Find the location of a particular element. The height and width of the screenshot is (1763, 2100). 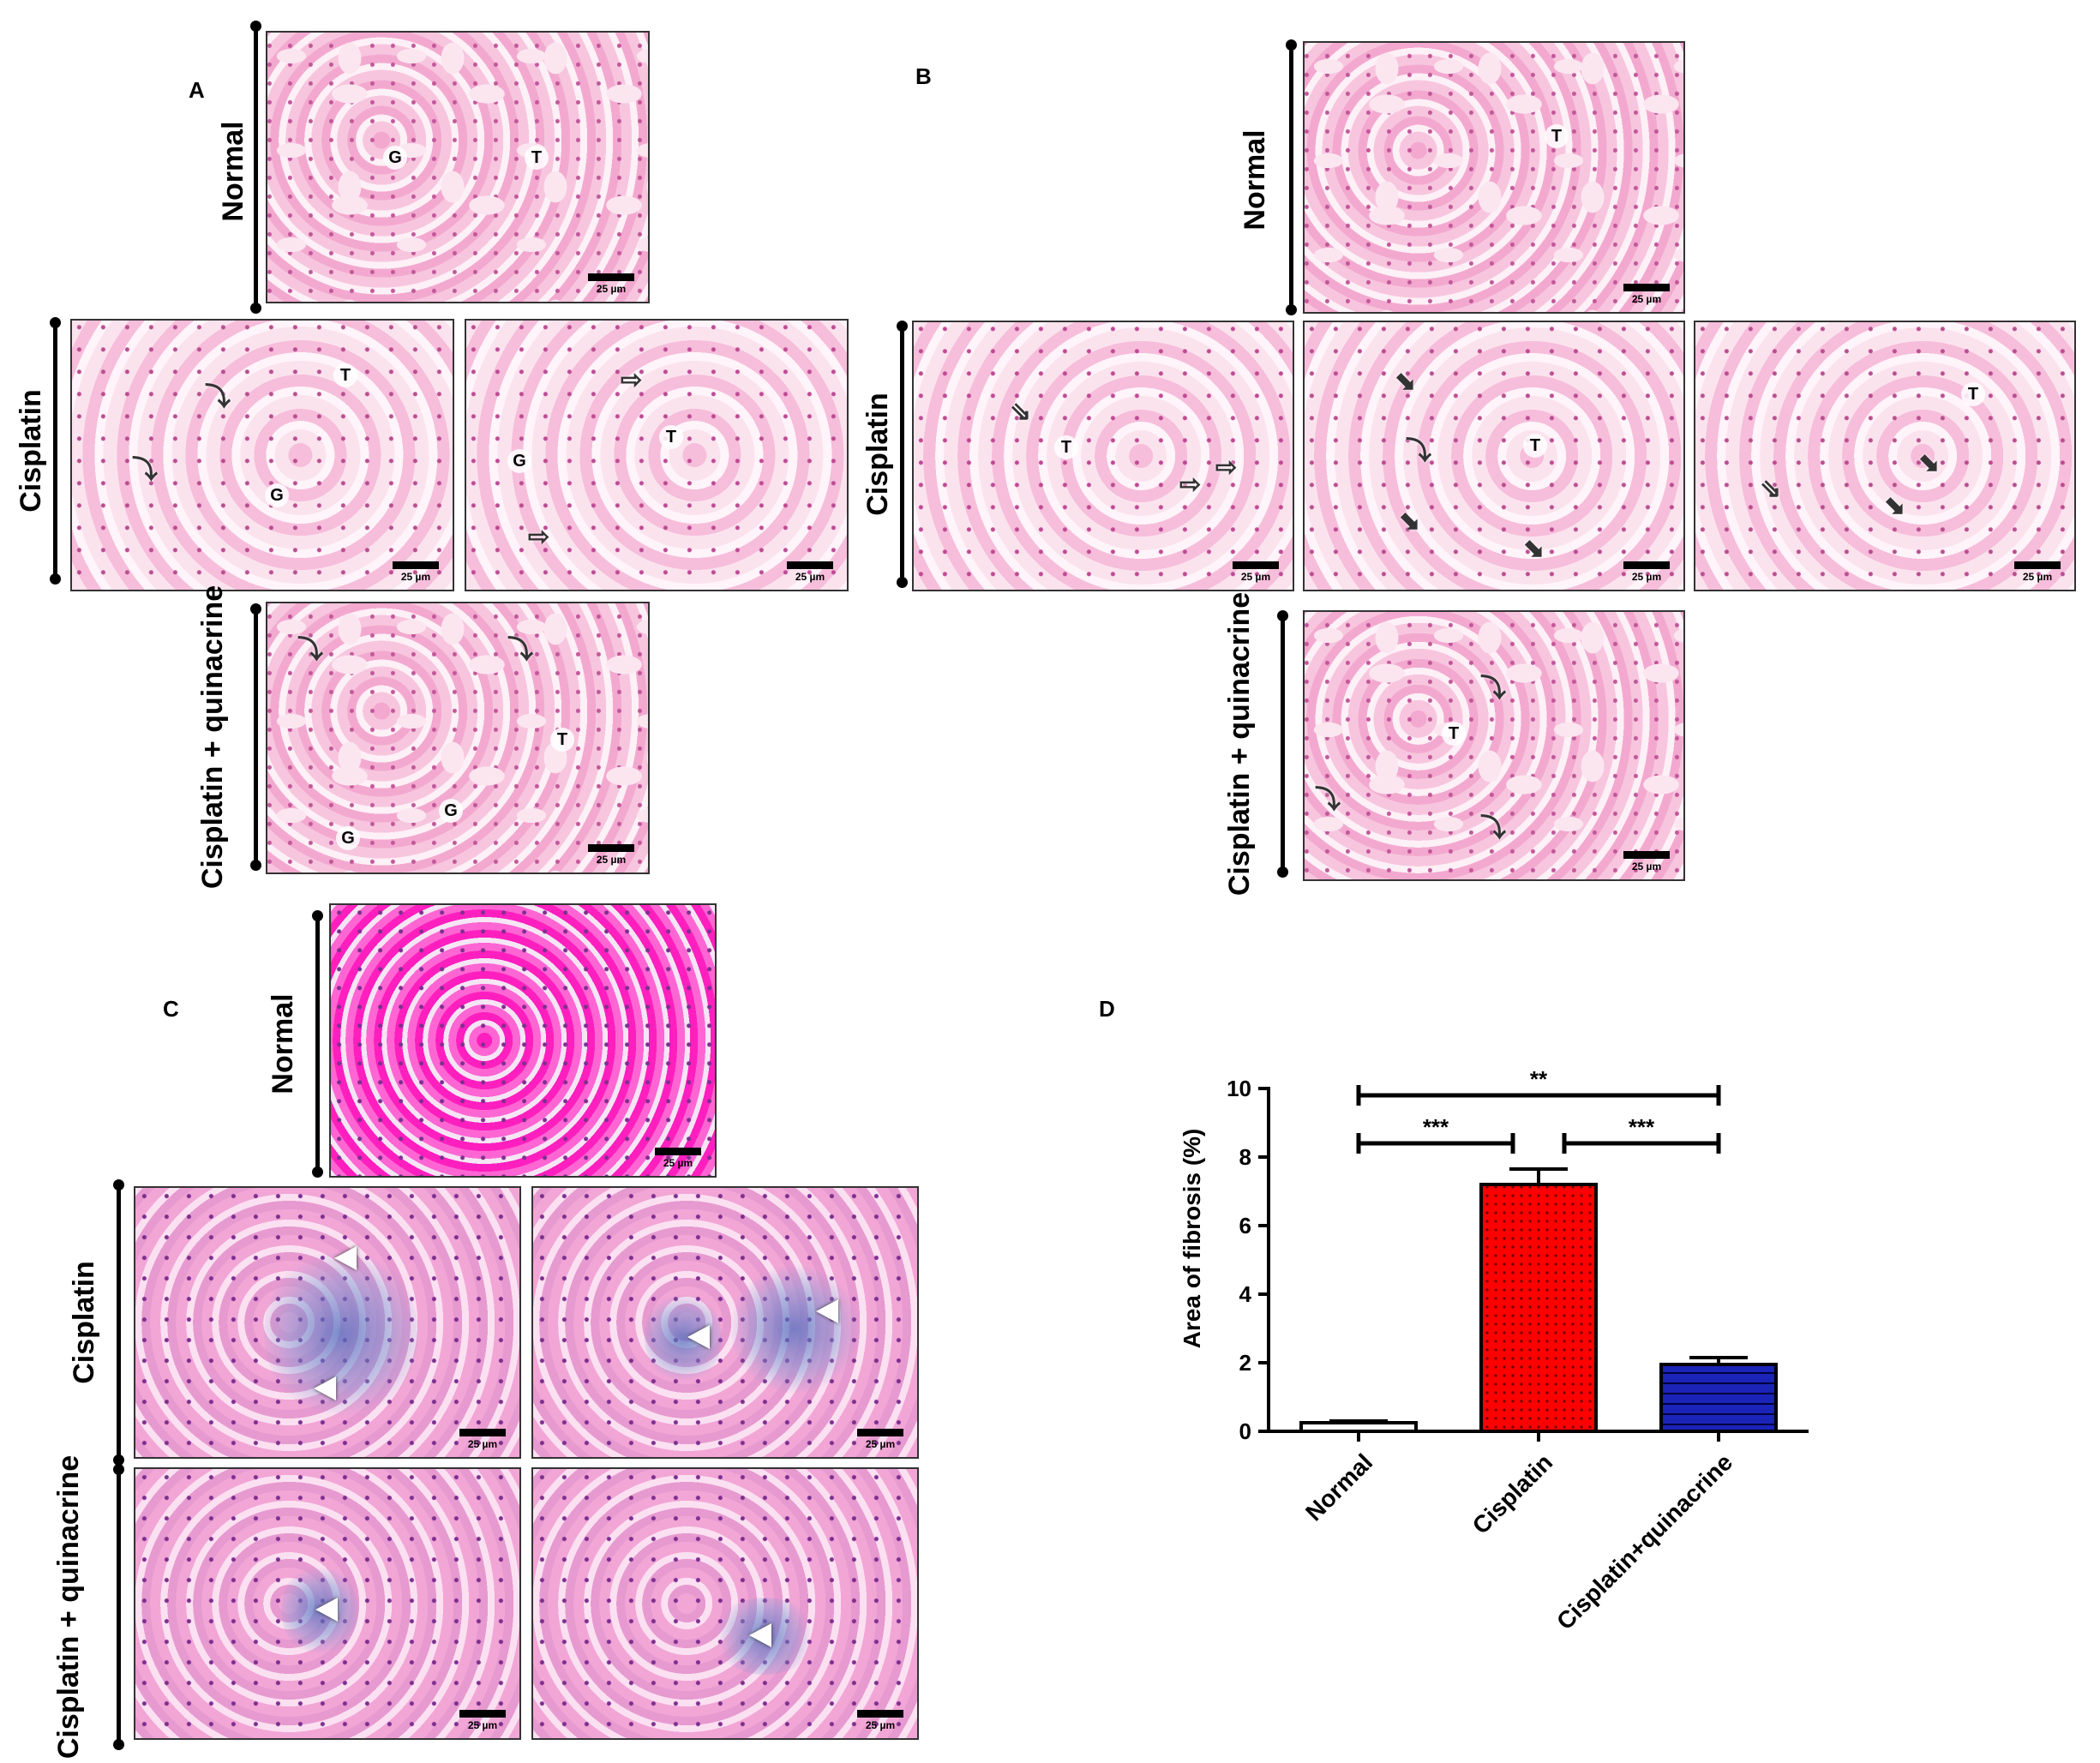

x-tick-label: Normal is located at coordinates (1338, 1487).